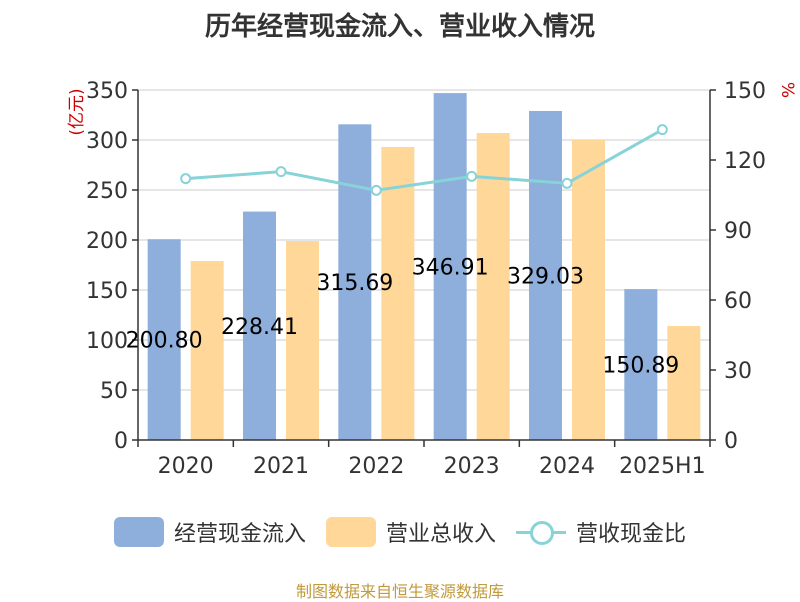 This screenshot has height=602, width=800. I want to click on y-axis-right-unit: %, so click(787, 90).